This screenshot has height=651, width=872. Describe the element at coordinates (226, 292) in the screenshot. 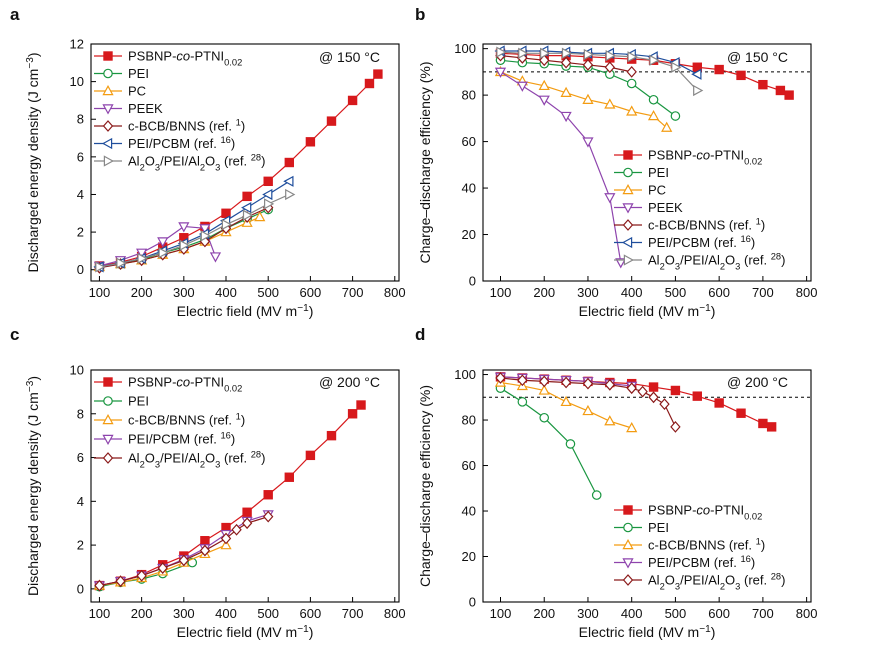

I see `x-tick-label: 400` at that location.